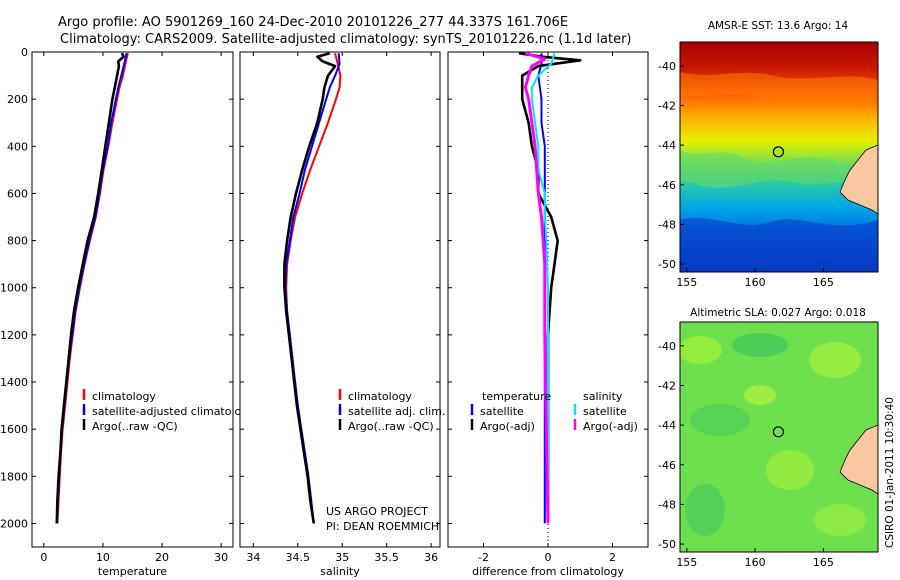 The width and height of the screenshot is (900, 580). I want to click on y-tick-label: 0, so click(24, 52).